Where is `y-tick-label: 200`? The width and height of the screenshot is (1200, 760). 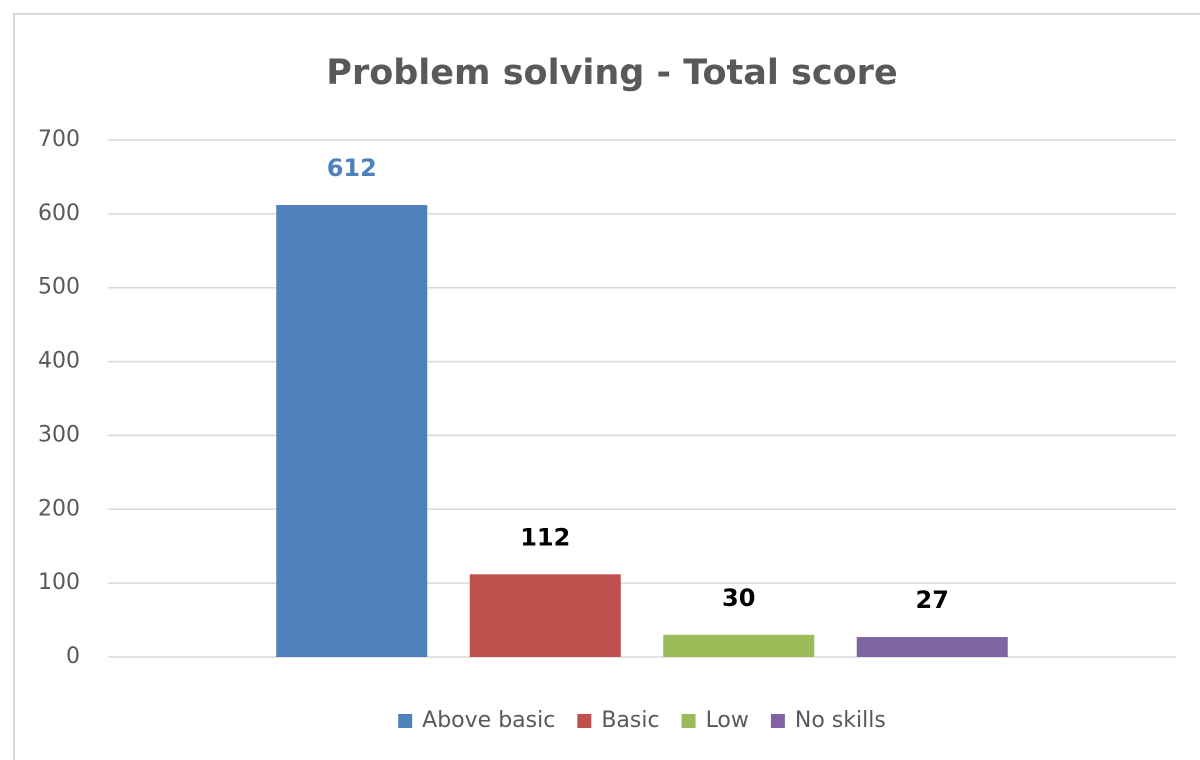
y-tick-label: 200 is located at coordinates (59, 508).